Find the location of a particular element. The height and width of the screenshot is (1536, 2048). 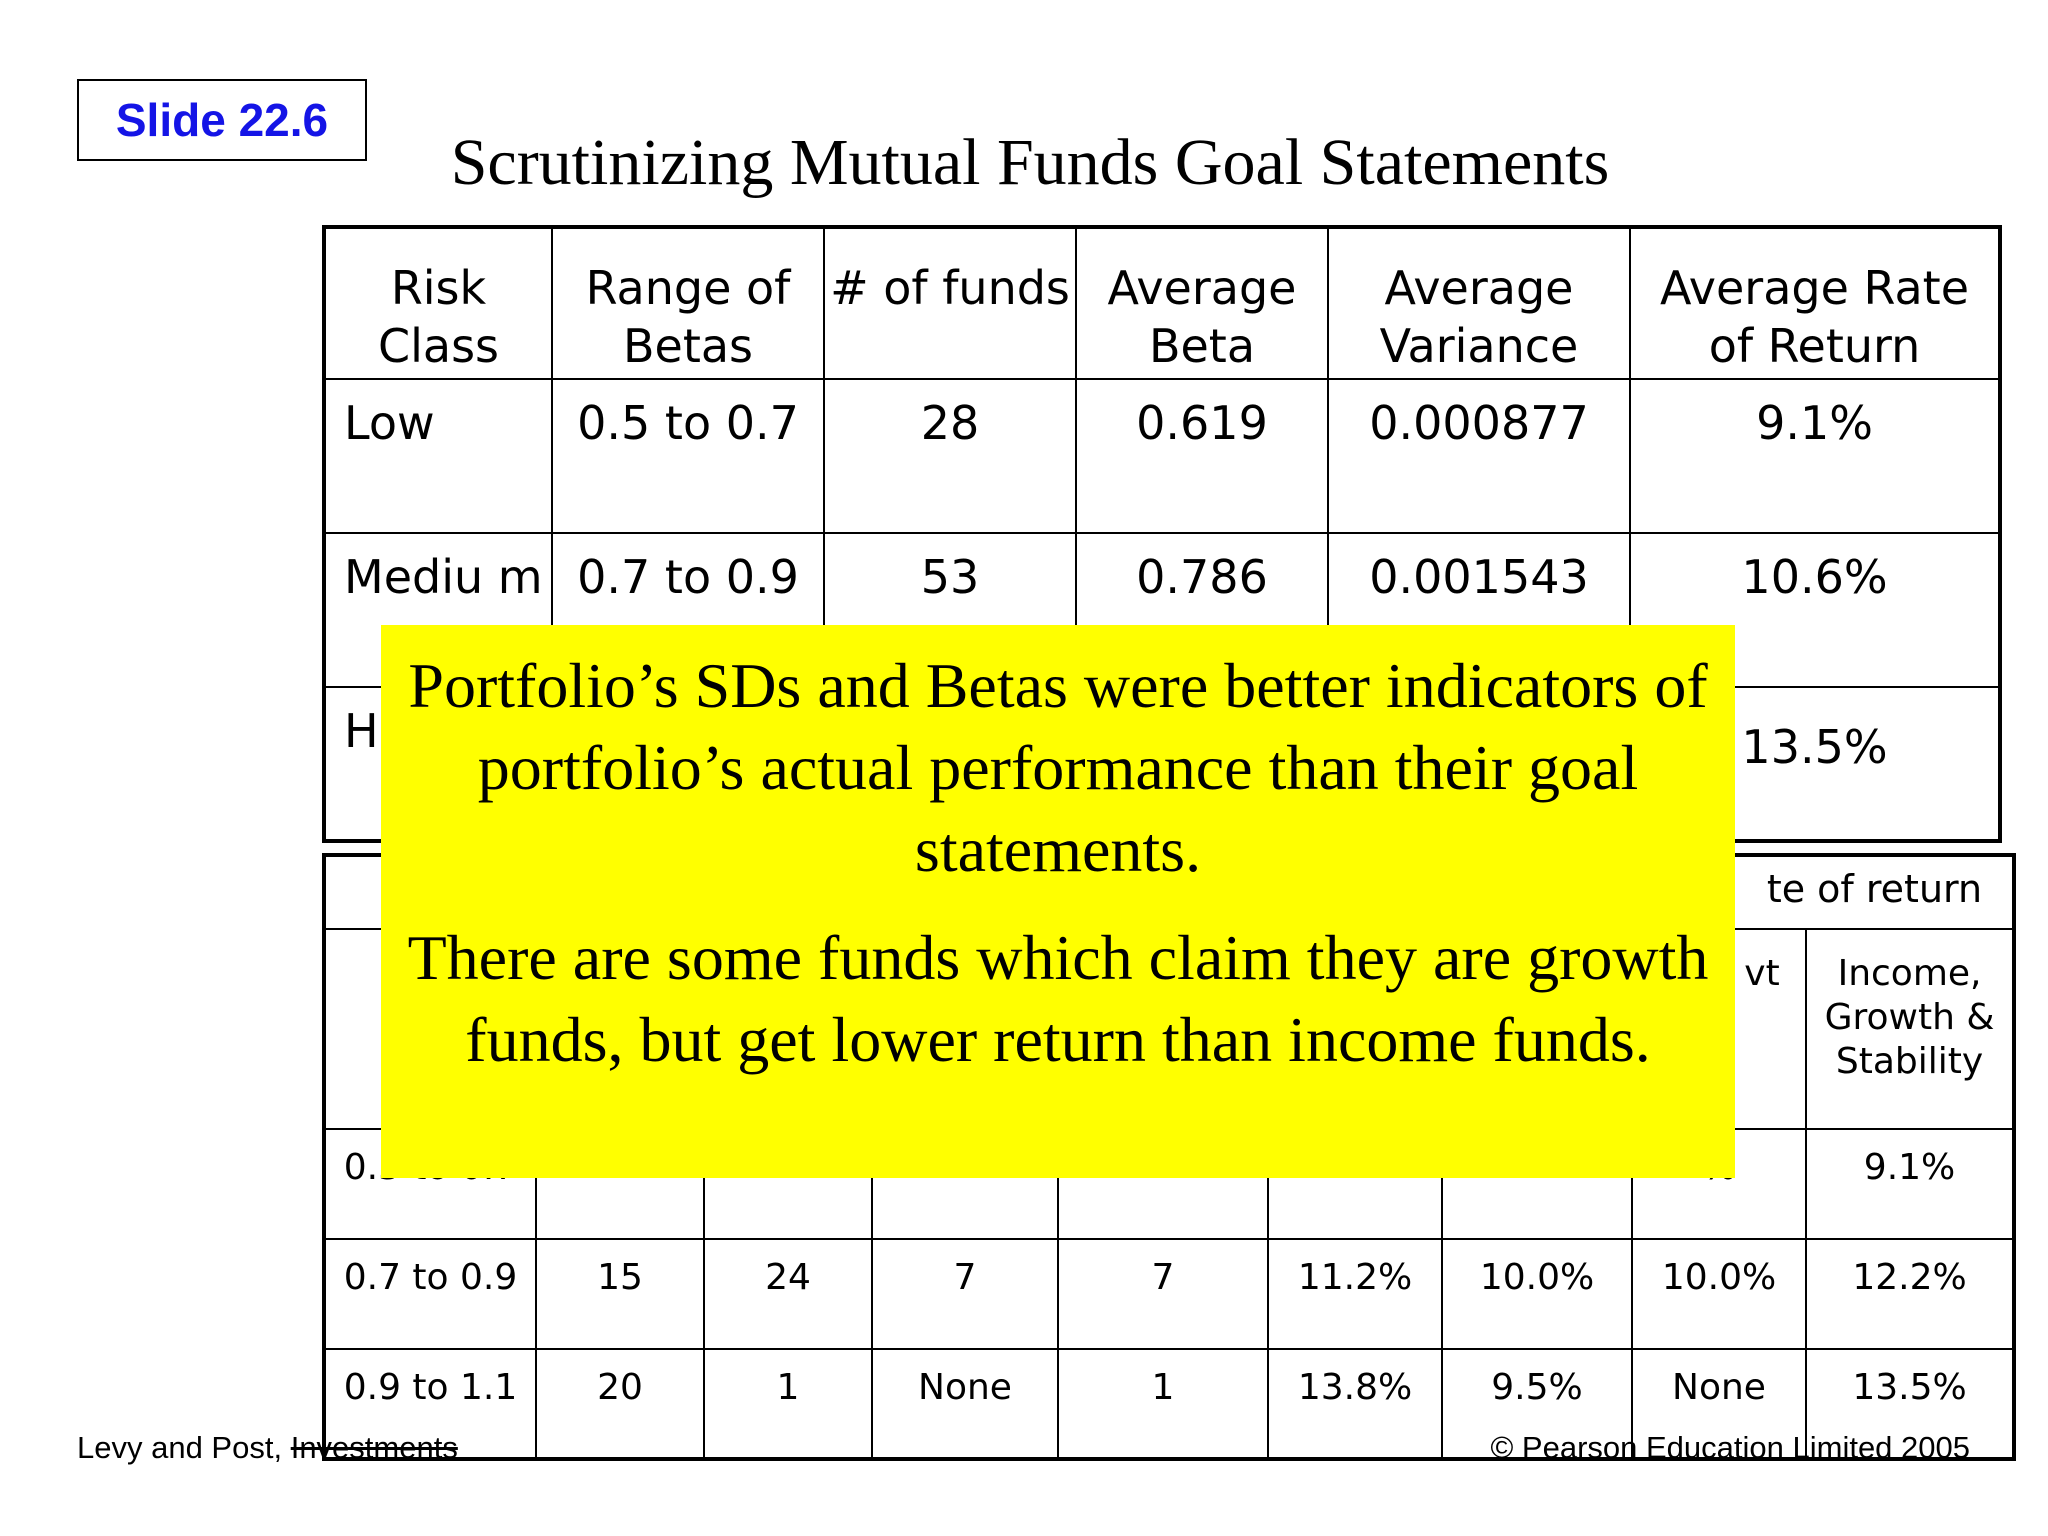

header-range-of-betas: Range of Betas is located at coordinates (688, 303).